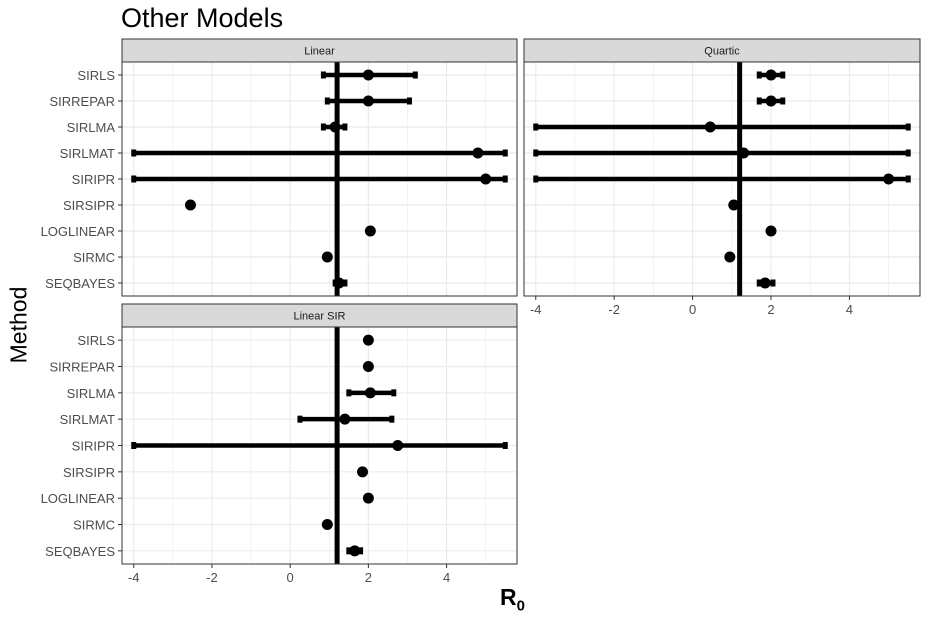 The width and height of the screenshot is (928, 622). I want to click on x-axis-label-subscript: 0, so click(520, 606).